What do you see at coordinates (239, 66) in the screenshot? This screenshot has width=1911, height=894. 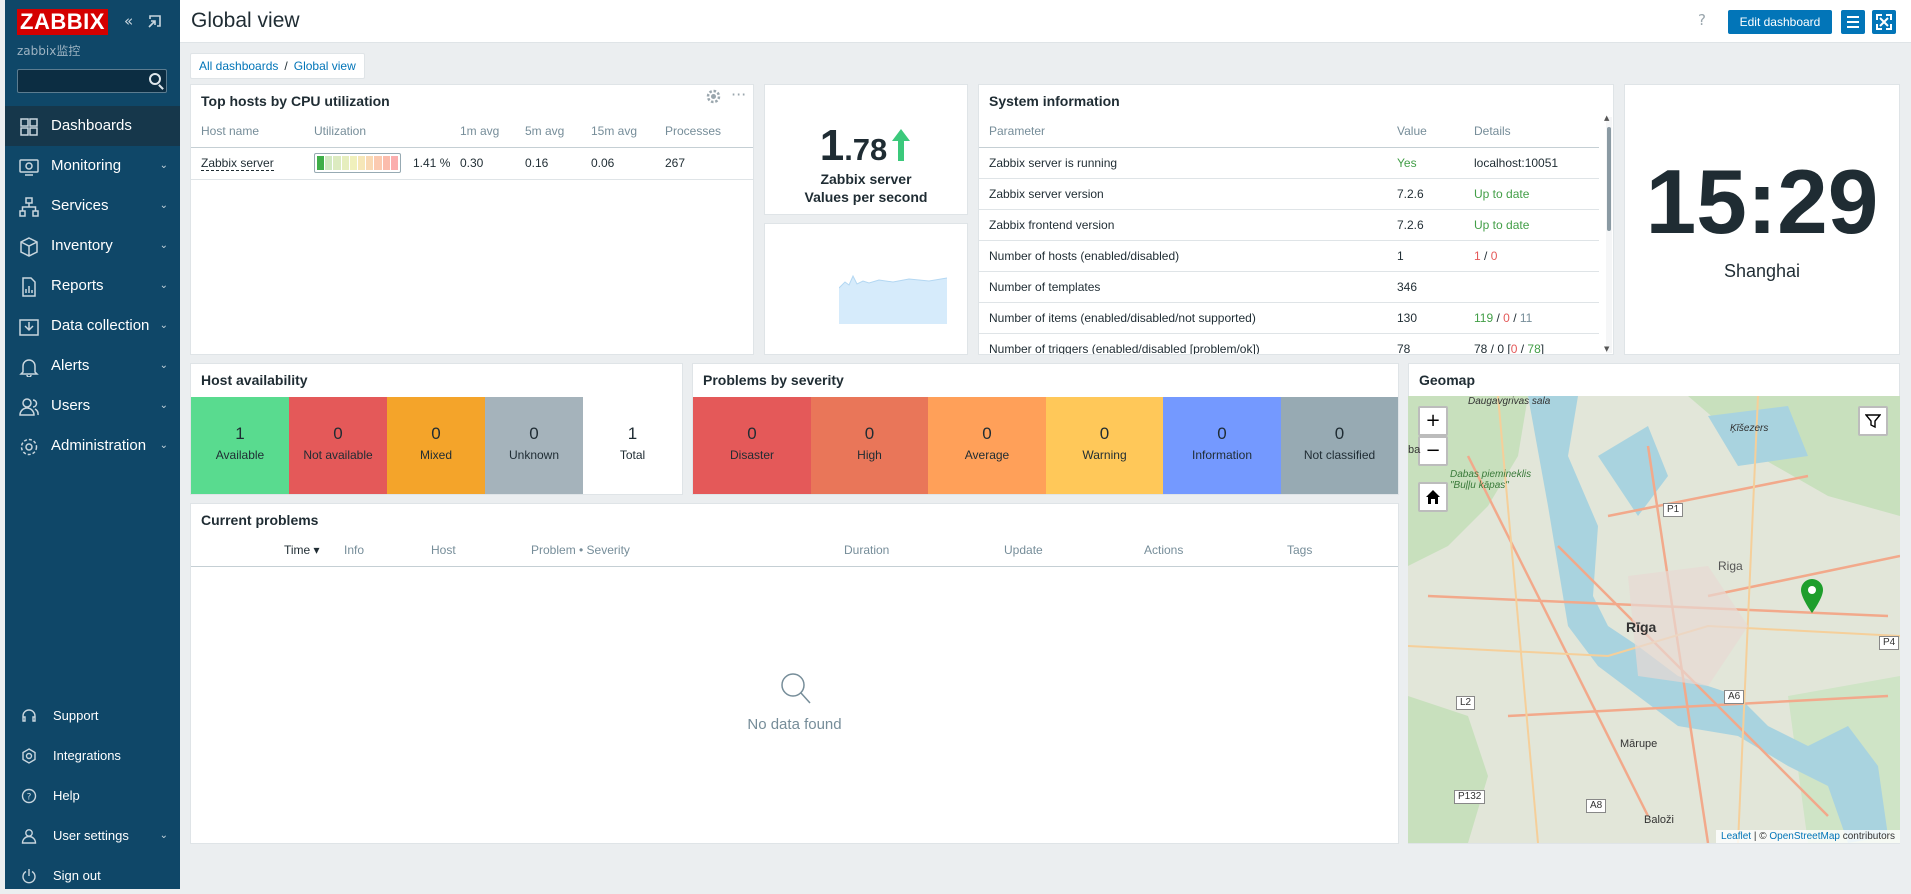 I see `breadcrumb-all-dashboards: All dashboards` at bounding box center [239, 66].